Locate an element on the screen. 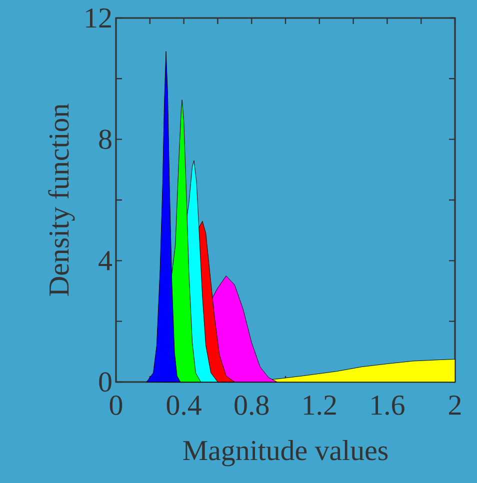  x-tick-label: 0.8 is located at coordinates (251, 406).